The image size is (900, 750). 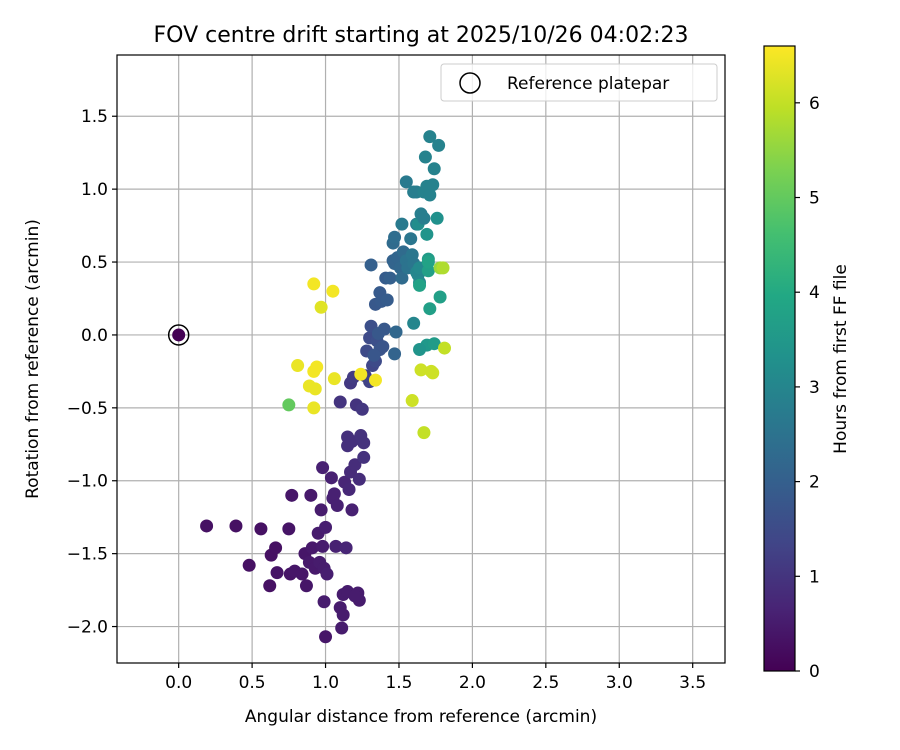 What do you see at coordinates (814, 388) in the screenshot?
I see `colorbar-tick-label: 3` at bounding box center [814, 388].